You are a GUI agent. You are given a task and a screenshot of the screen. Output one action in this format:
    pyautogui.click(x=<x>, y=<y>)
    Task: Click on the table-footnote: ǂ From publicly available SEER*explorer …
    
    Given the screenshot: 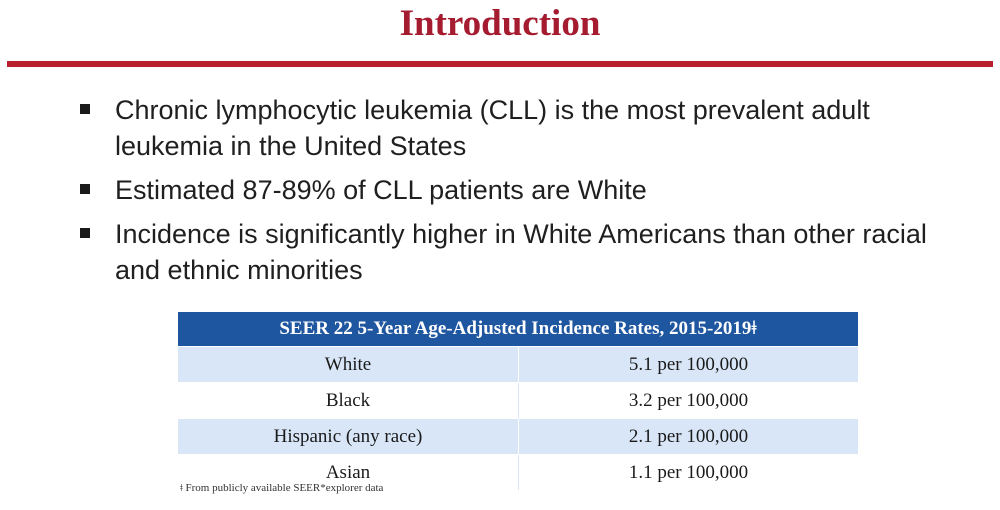 What is the action you would take?
    pyautogui.click(x=282, y=488)
    